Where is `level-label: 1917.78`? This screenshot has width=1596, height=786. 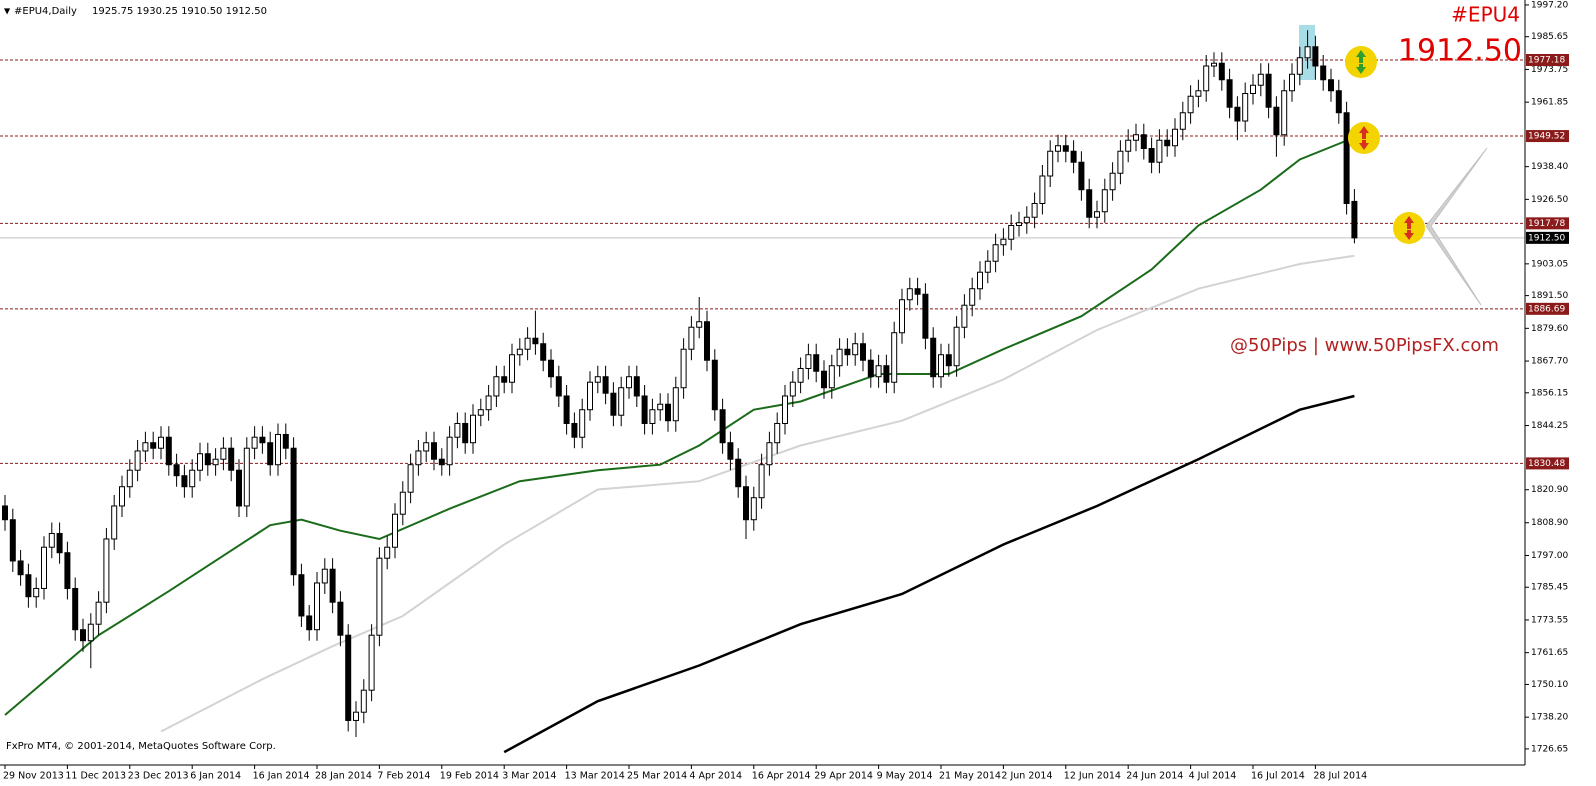 level-label: 1917.78 is located at coordinates (1546, 224).